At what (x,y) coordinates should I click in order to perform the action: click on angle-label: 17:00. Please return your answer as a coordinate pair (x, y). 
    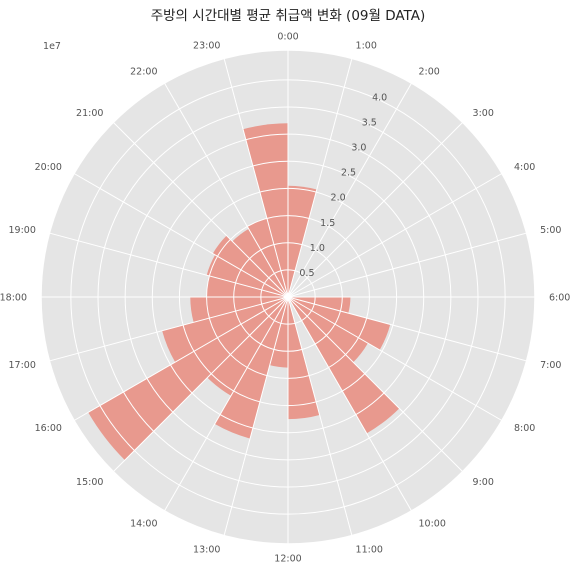
    Looking at the image, I should click on (21, 365).